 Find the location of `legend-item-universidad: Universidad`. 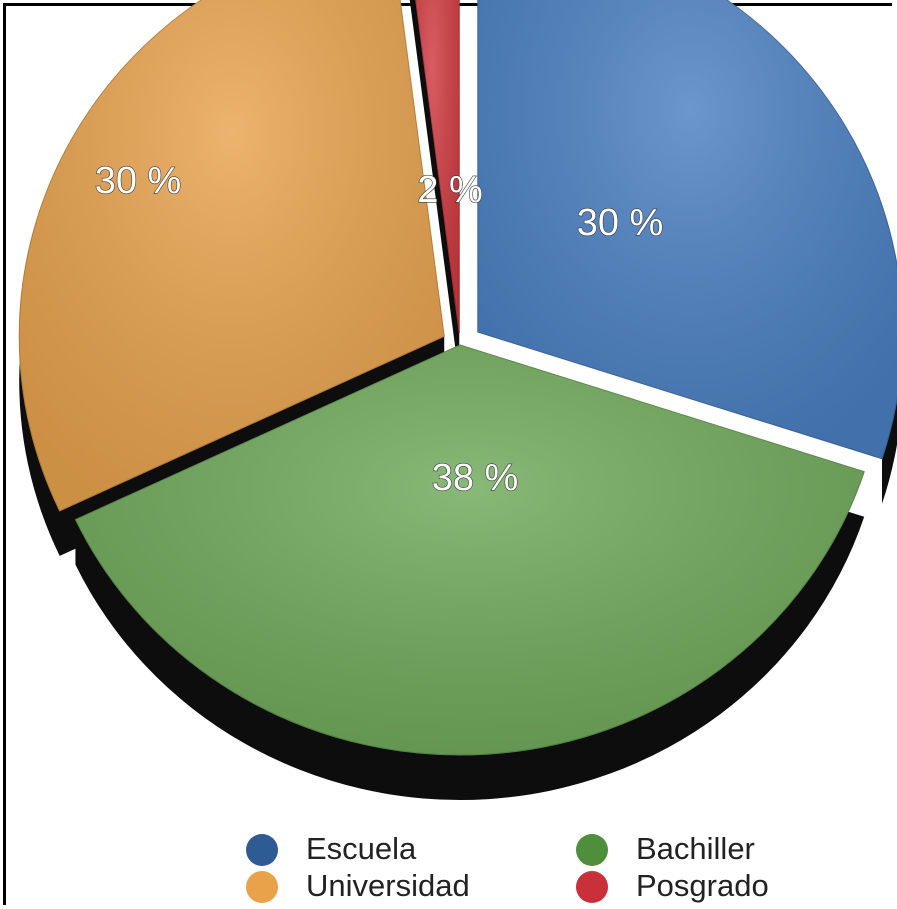

legend-item-universidad: Universidad is located at coordinates (358, 885).